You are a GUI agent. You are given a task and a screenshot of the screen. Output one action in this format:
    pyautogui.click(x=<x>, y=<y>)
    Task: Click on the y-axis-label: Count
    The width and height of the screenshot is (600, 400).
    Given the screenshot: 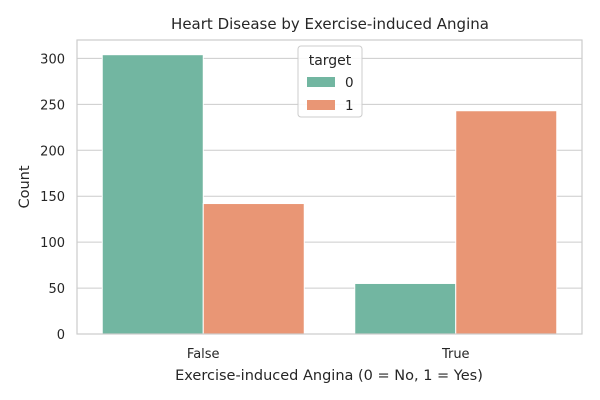 What is the action you would take?
    pyautogui.click(x=25, y=186)
    